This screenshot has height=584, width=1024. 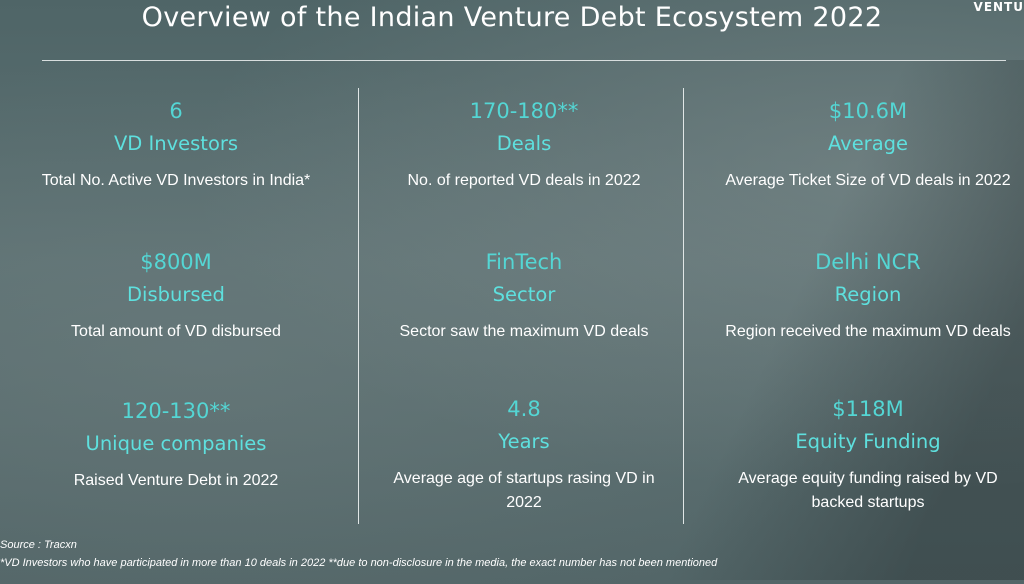 I want to click on stat-label: VD Investors, so click(x=176, y=143).